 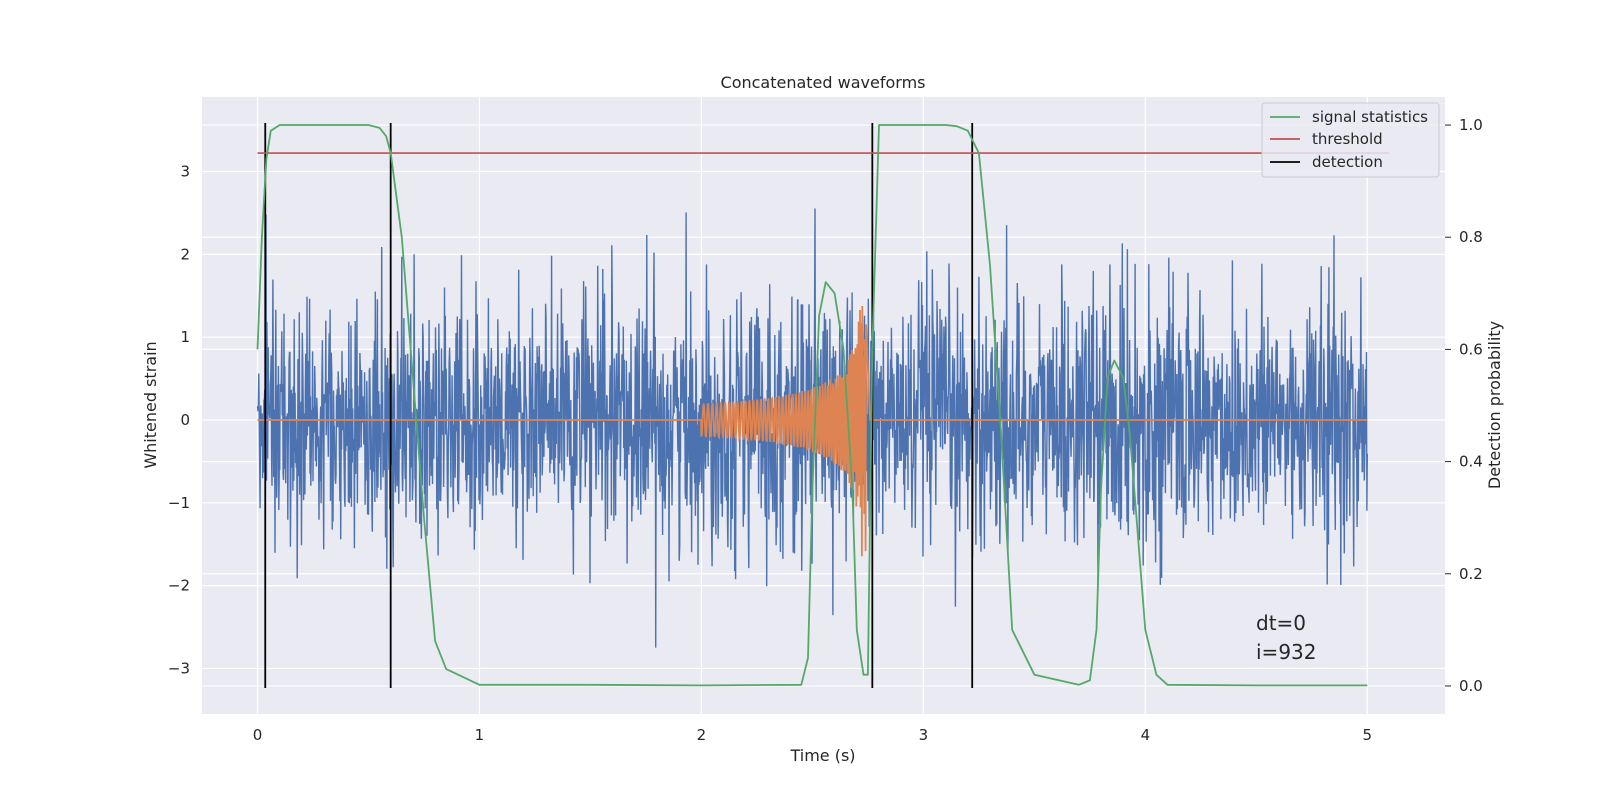 What do you see at coordinates (1370, 117) in the screenshot?
I see `legend-label-signal-statistics: signal statistics` at bounding box center [1370, 117].